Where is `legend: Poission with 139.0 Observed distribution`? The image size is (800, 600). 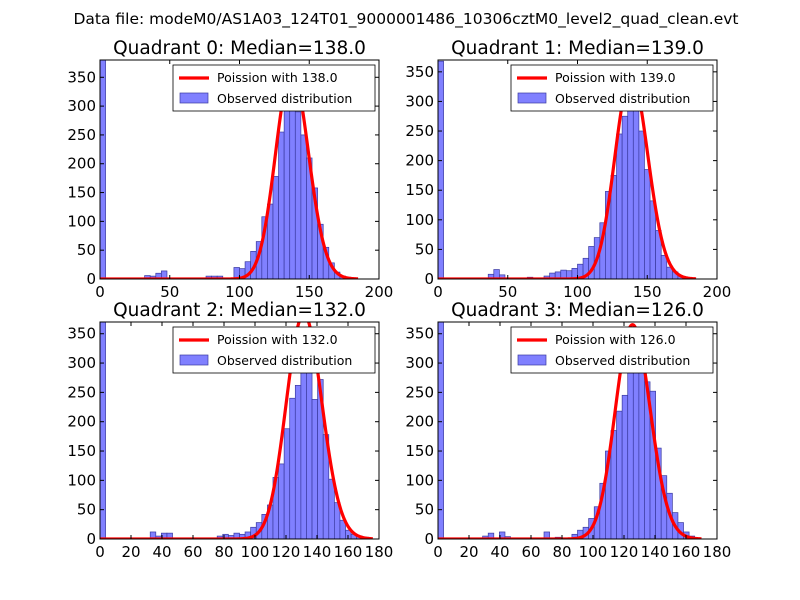
legend: Poission with 139.0 Observed distribution is located at coordinates (612, 88).